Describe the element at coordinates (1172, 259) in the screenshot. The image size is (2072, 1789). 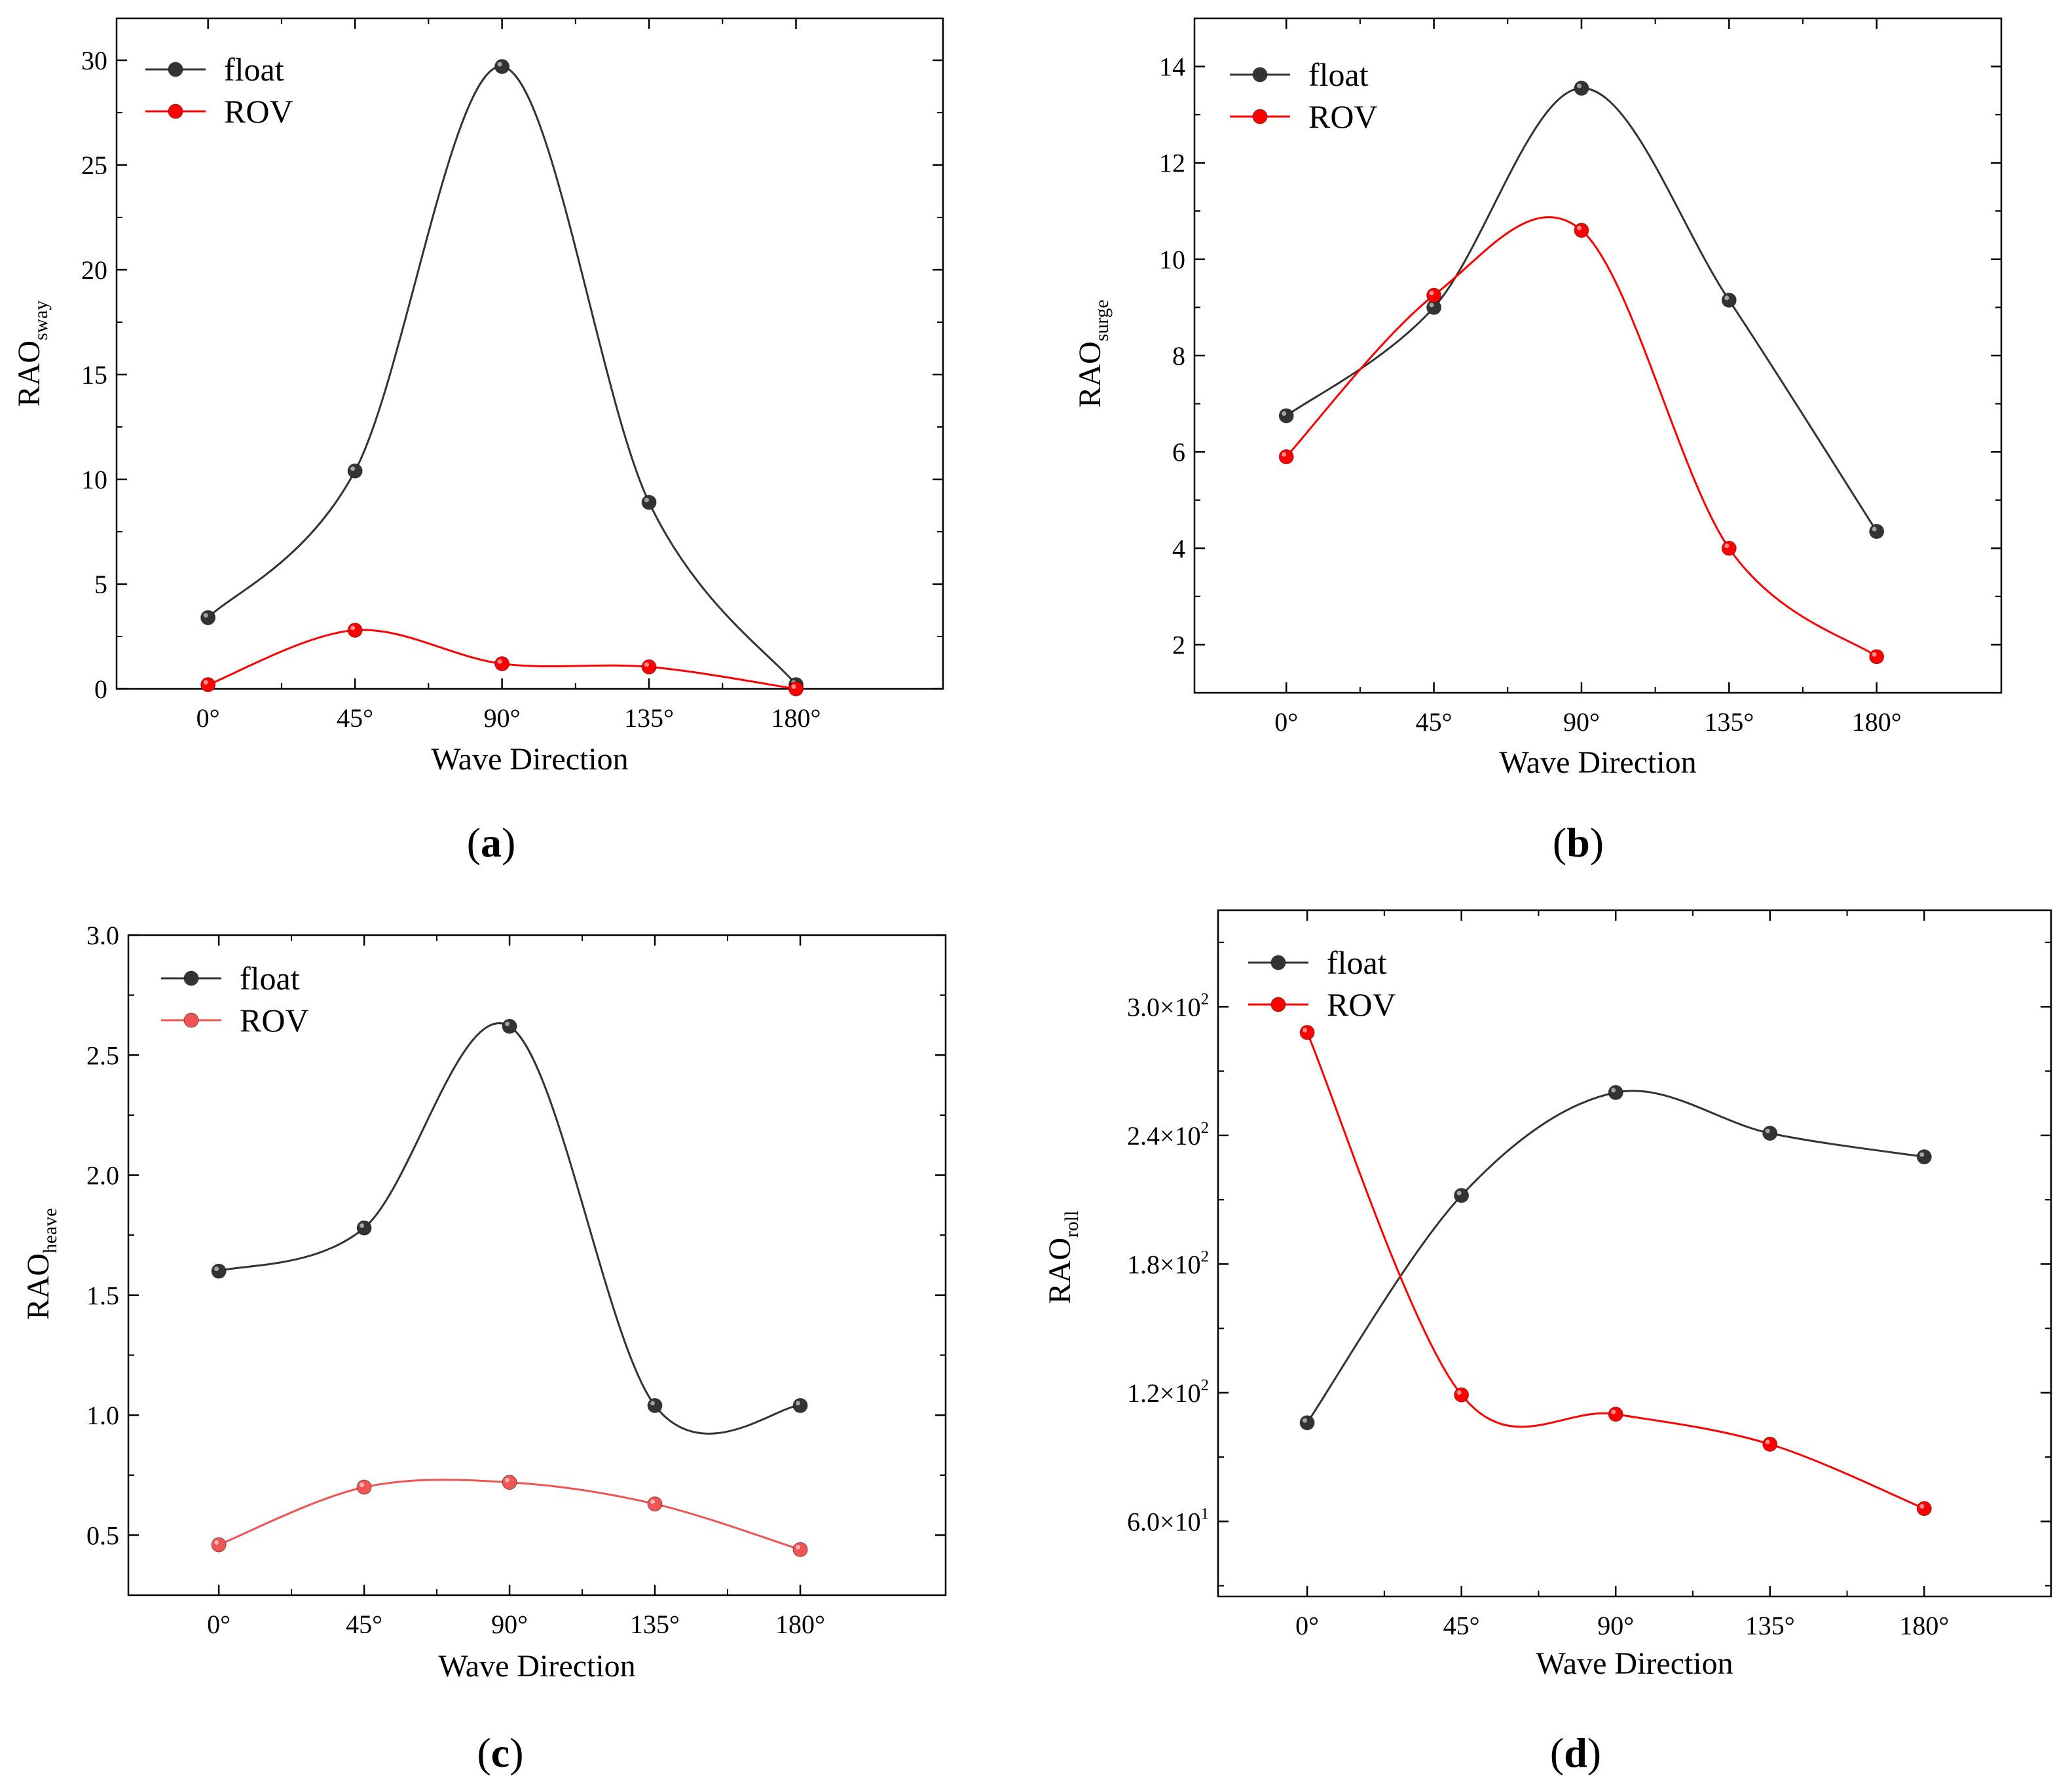
I see `y-tick-label: 10` at that location.